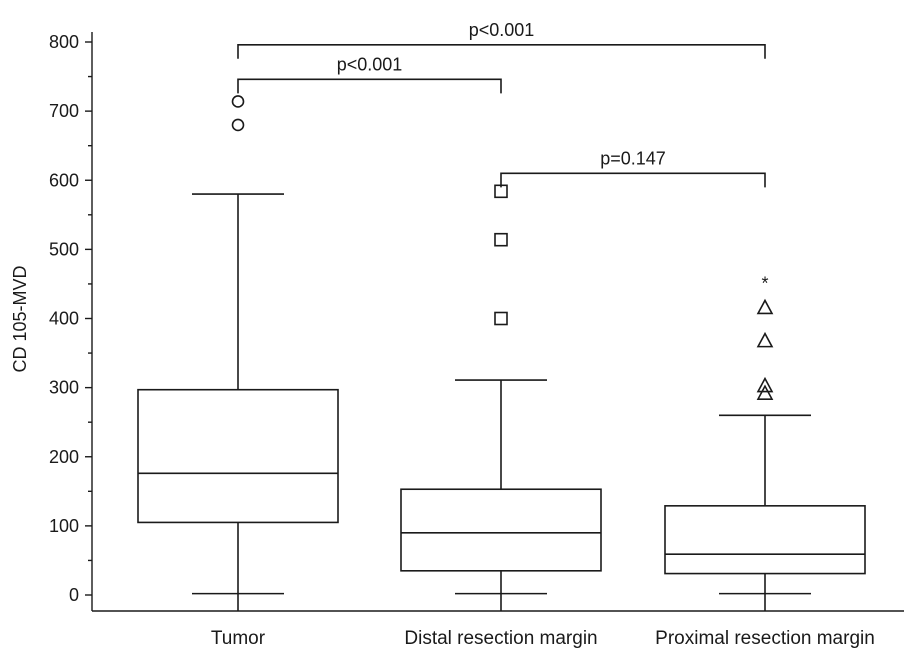 Image resolution: width=910 pixels, height=651 pixels. I want to click on y-tick-label: 500, so click(64, 249).